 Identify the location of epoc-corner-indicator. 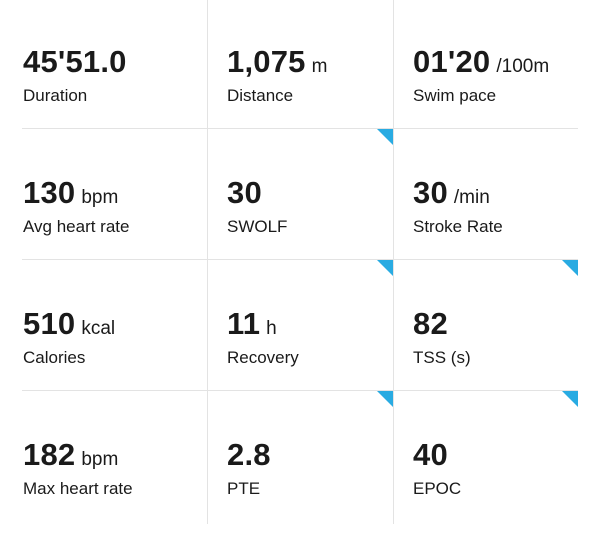
(570, 399).